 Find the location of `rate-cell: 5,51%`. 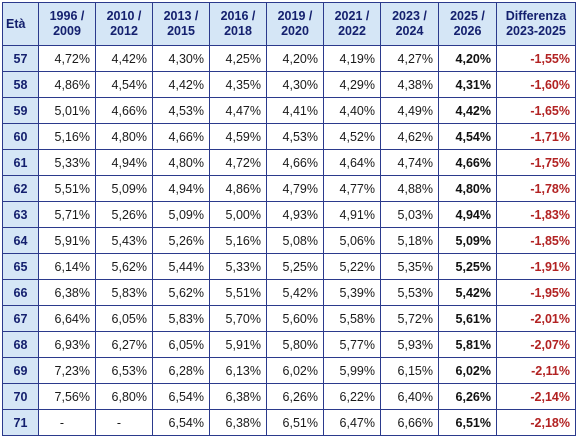

rate-cell: 5,51% is located at coordinates (238, 292).